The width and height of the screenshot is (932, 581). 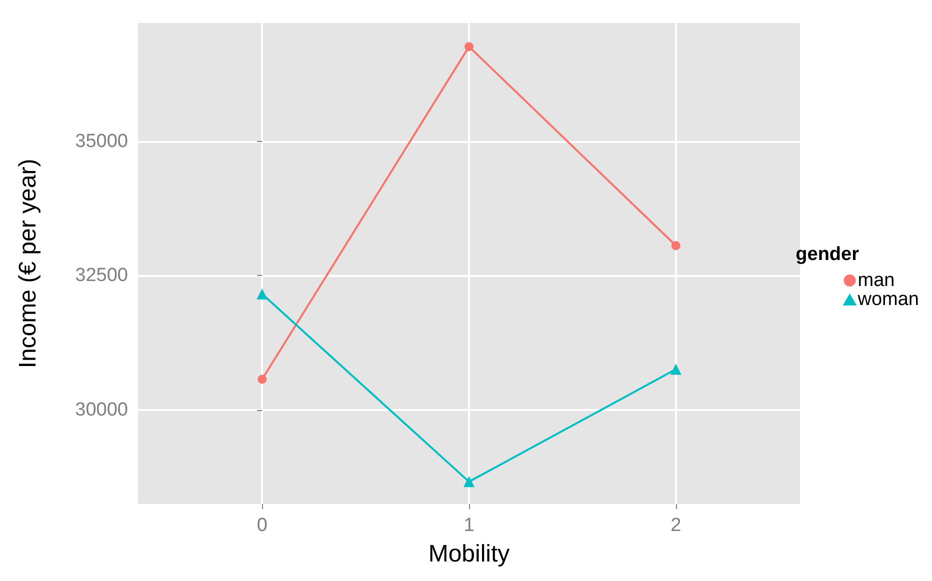 What do you see at coordinates (28, 263) in the screenshot?
I see `y-axis-title: Income (€ per year)` at bounding box center [28, 263].